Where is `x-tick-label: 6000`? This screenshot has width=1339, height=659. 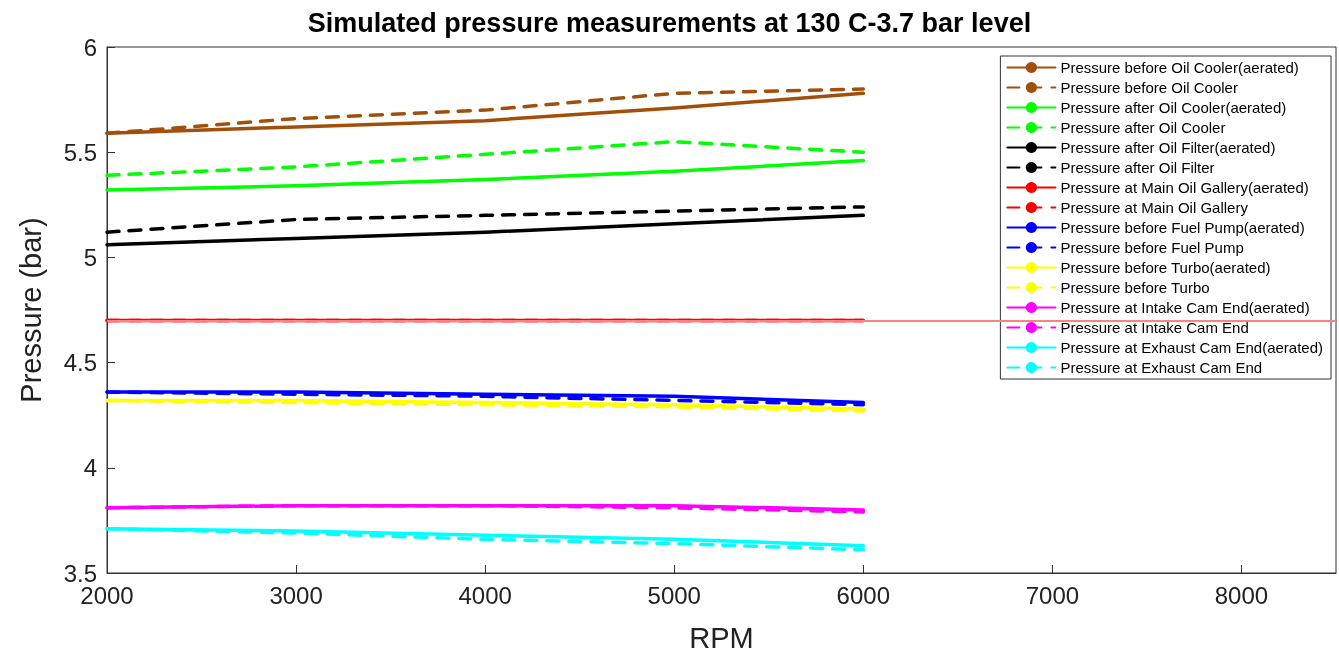 x-tick-label: 6000 is located at coordinates (863, 595).